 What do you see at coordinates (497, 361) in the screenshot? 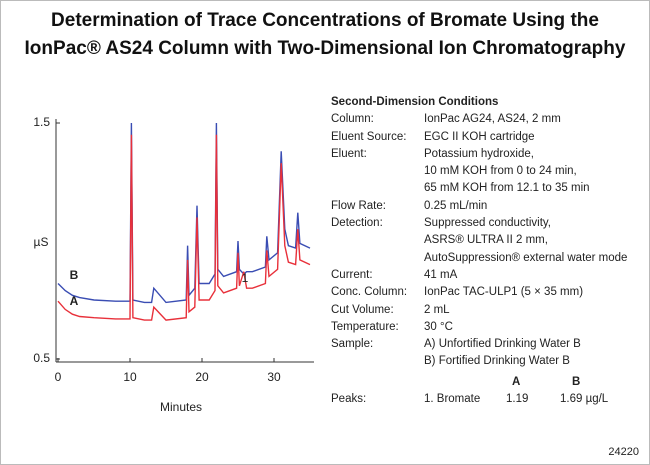
I see `condition-line: B) Fortified Drinking Water B` at bounding box center [497, 361].